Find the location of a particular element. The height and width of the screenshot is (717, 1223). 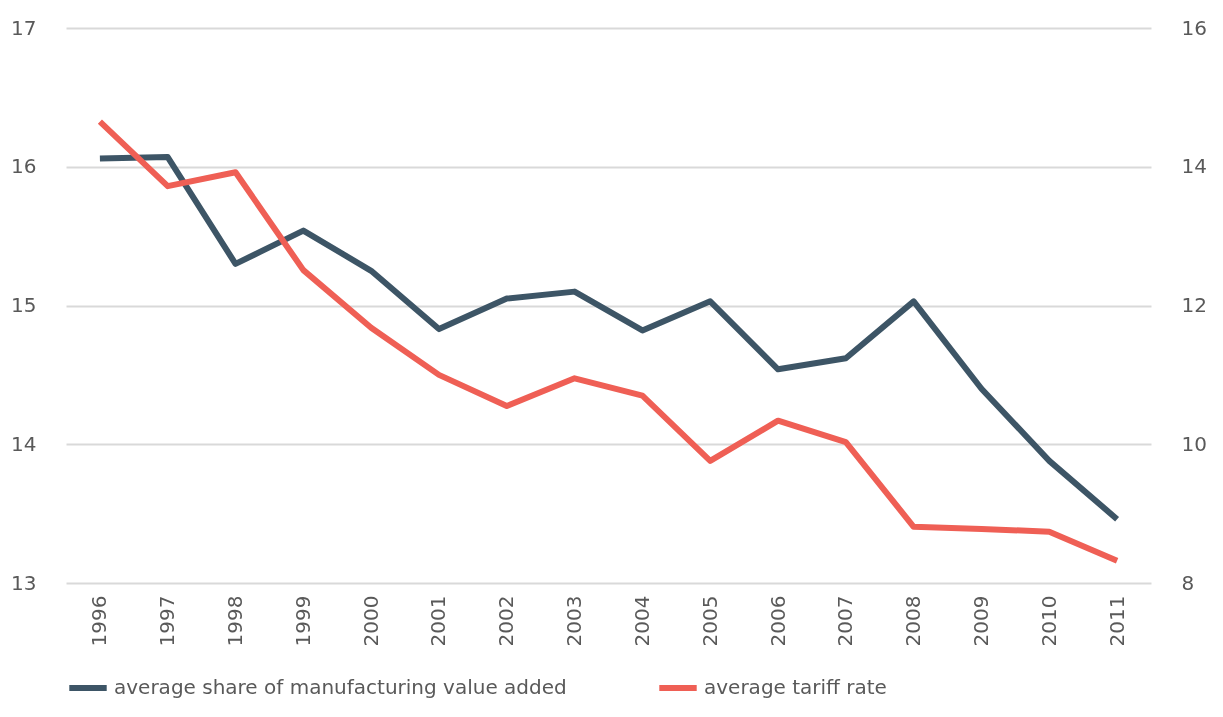

x-tick-label: 2008 is located at coordinates (913, 621).